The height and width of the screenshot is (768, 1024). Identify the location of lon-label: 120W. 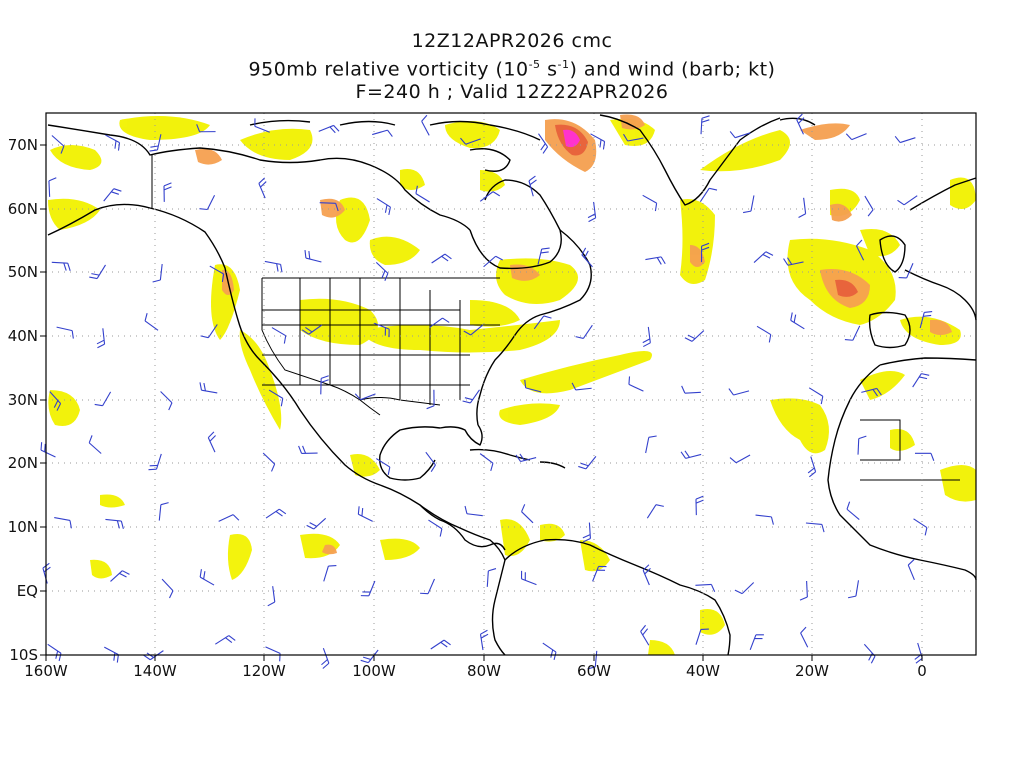
(264, 671).